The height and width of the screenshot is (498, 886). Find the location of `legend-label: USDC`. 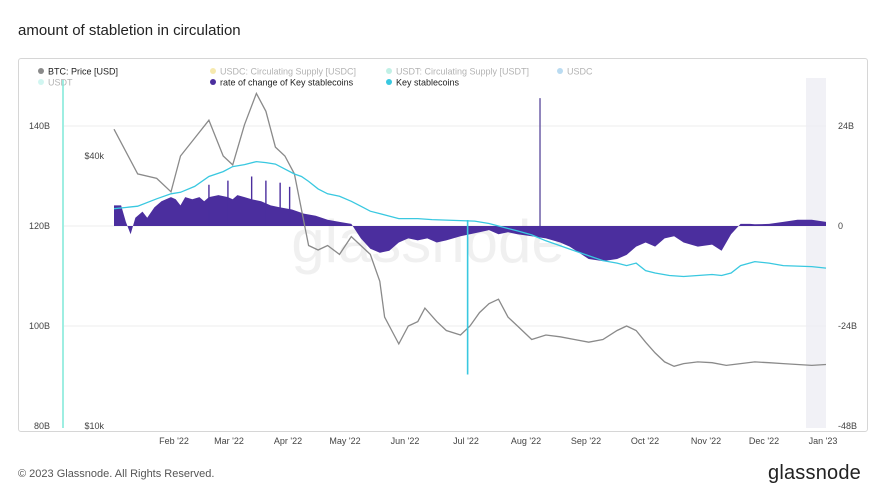

legend-label: USDC is located at coordinates (580, 71).